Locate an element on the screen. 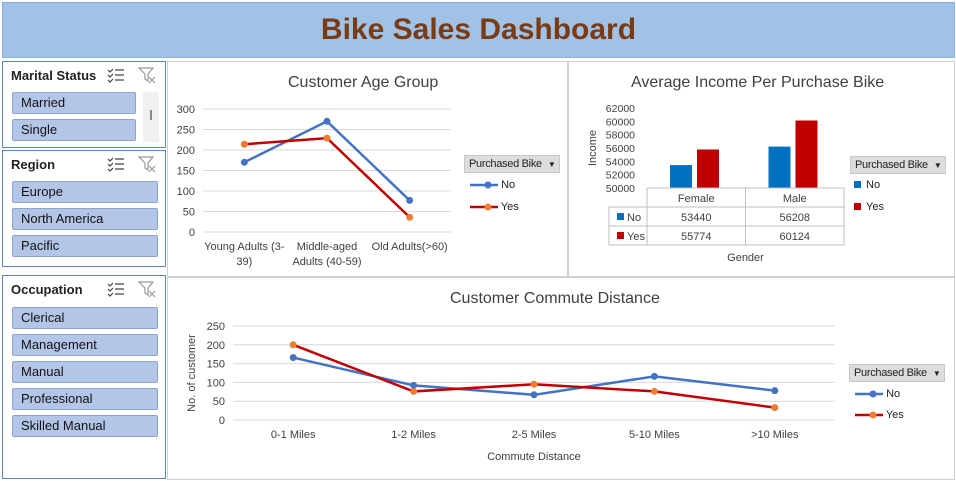 The image size is (956, 481). slicer-item-management: Management is located at coordinates (85, 345).